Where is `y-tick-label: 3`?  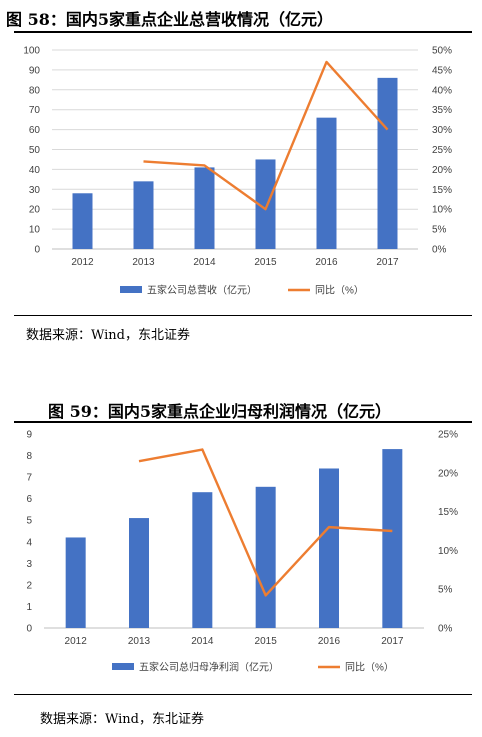
y-tick-label: 3 is located at coordinates (29, 564).